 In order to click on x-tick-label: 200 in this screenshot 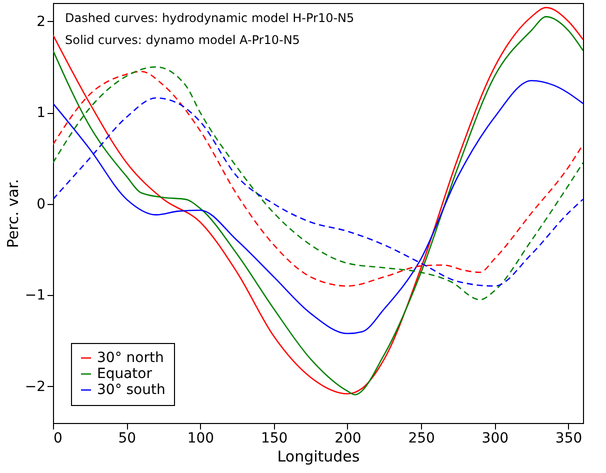, I will do `click(348, 438)`.